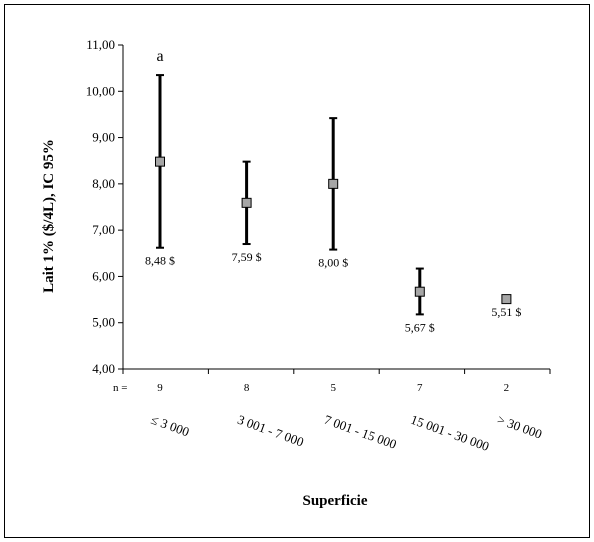 The width and height of the screenshot is (594, 542). I want to click on n-value: 5, so click(333, 388).